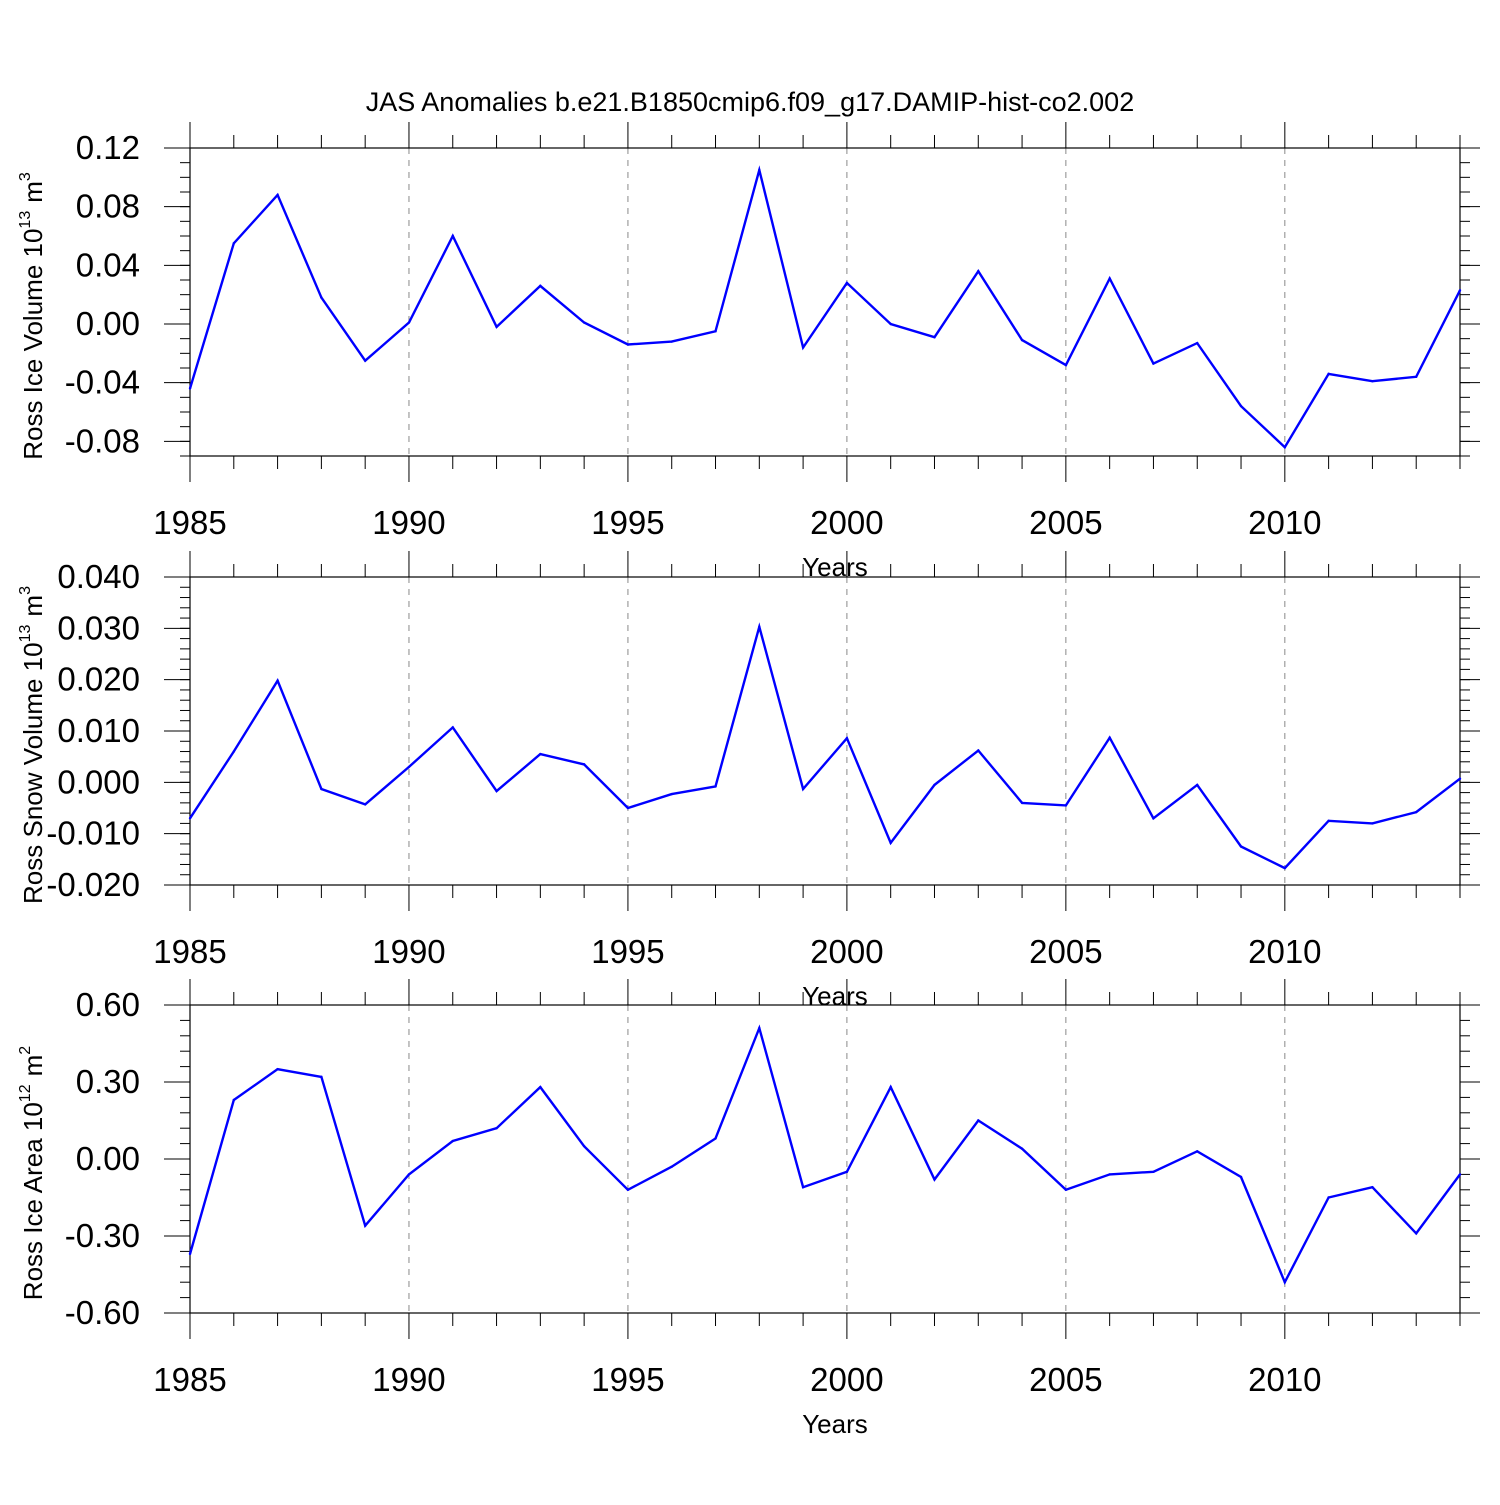 The width and height of the screenshot is (1500, 1505). Describe the element at coordinates (98, 730) in the screenshot. I see `y-tick-label: 0.010` at that location.